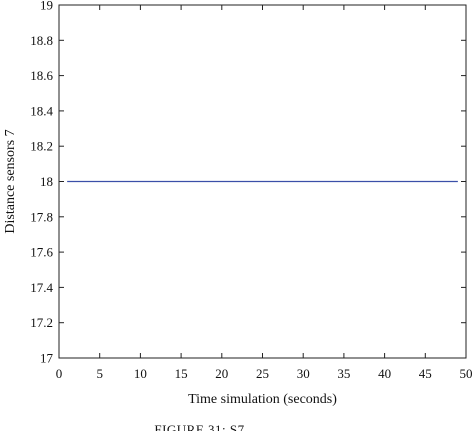  I want to click on y-tick-label: 17.4, so click(41, 287).